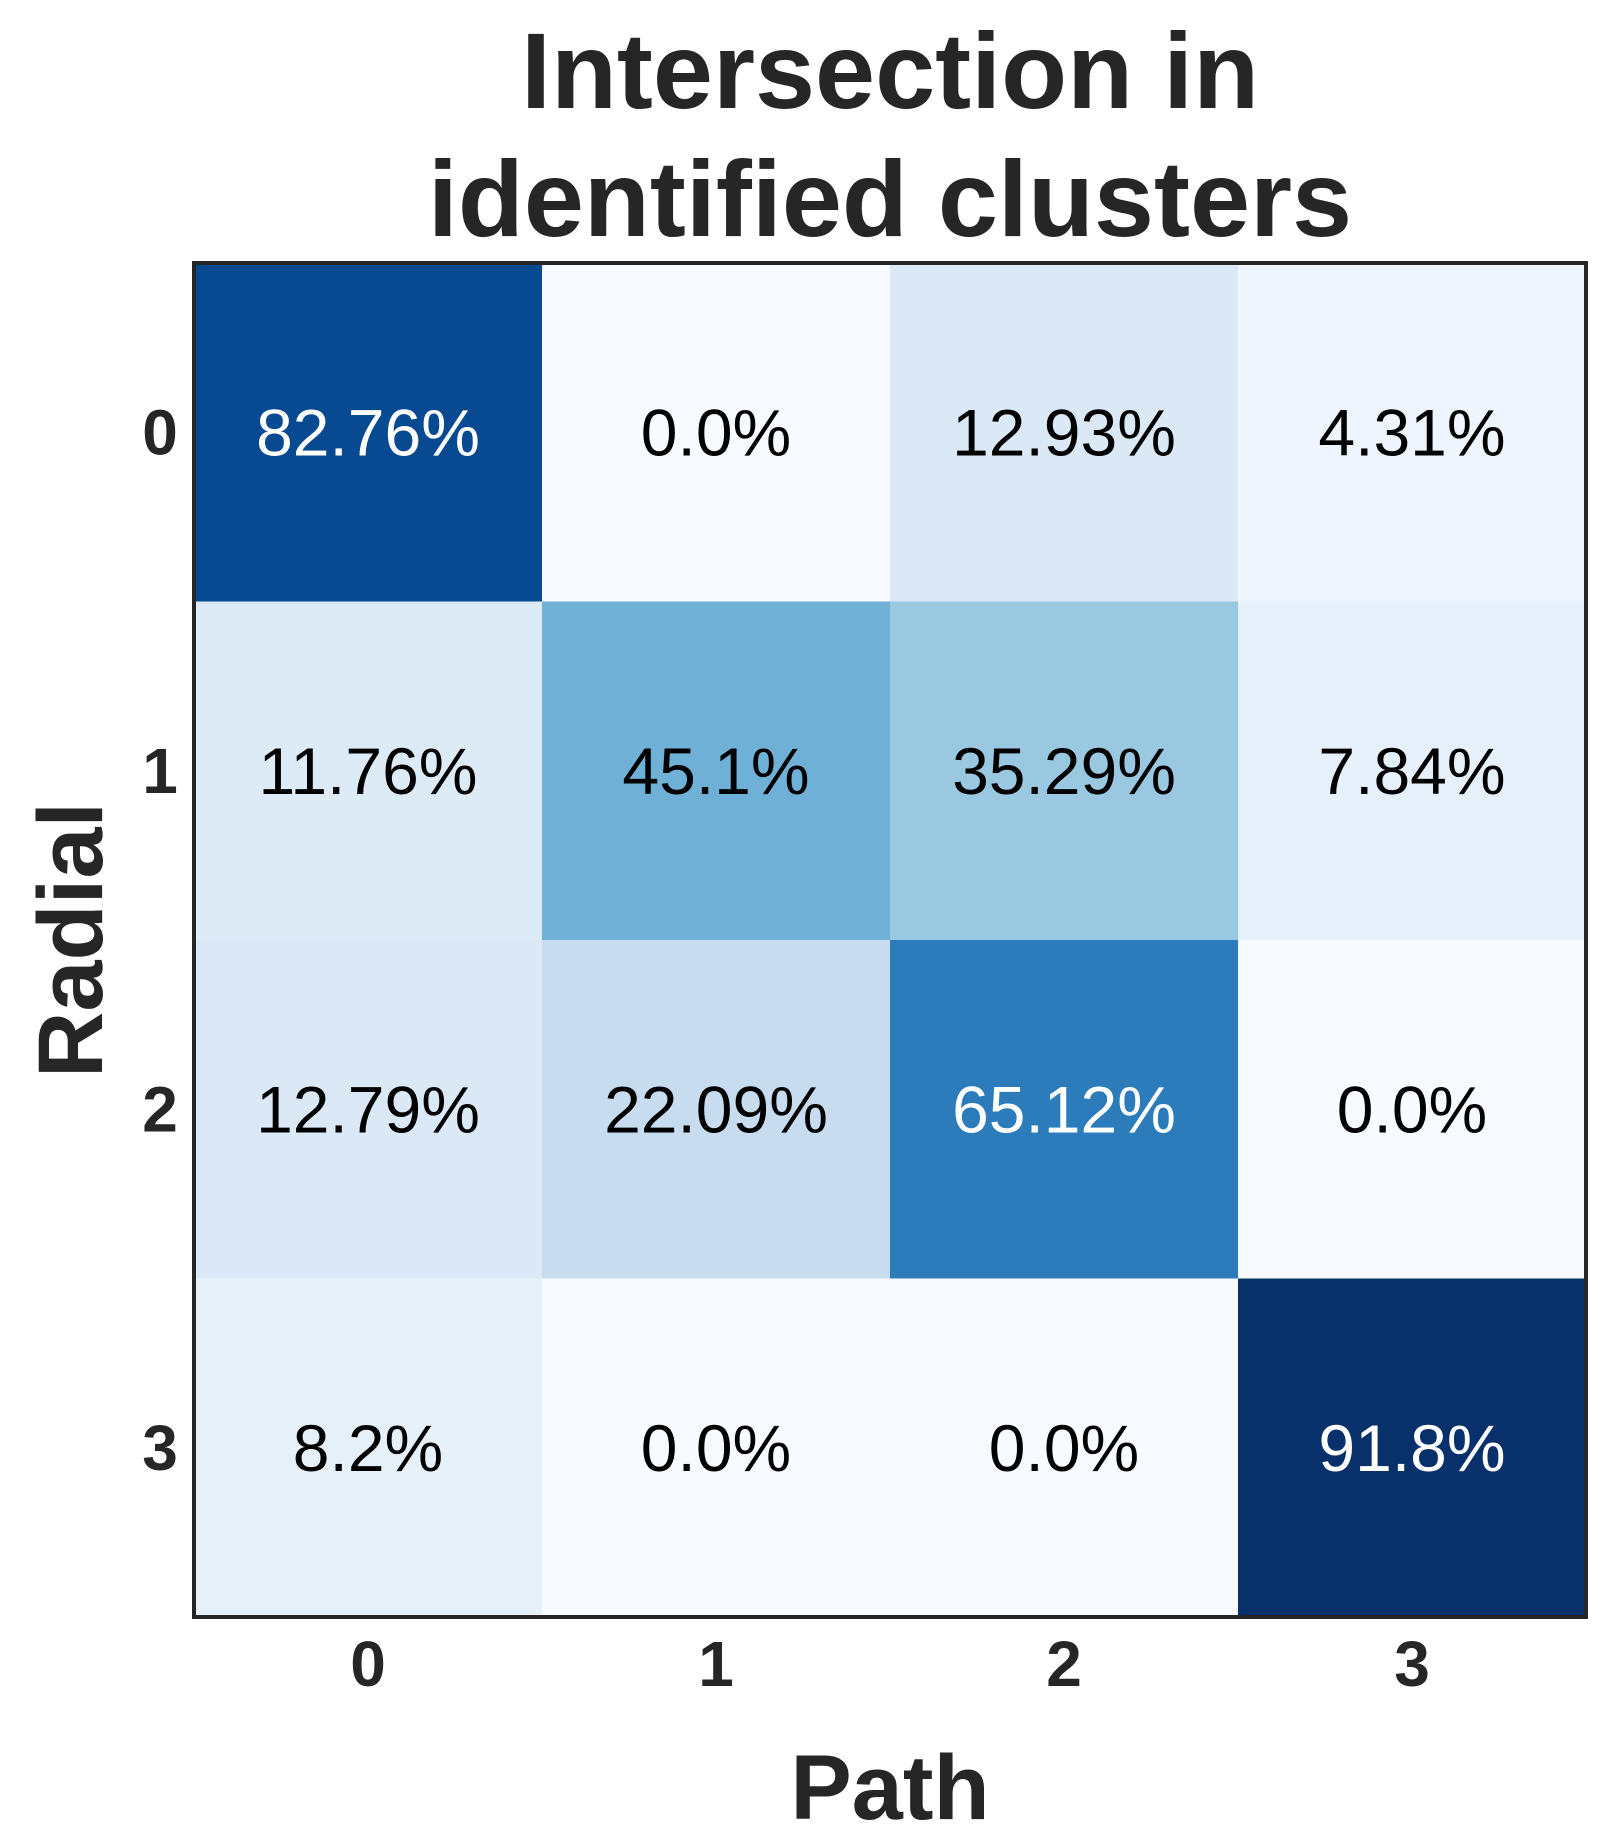 The width and height of the screenshot is (1620, 1844). Describe the element at coordinates (889, 1788) in the screenshot. I see `x-axis-label: Path` at that location.